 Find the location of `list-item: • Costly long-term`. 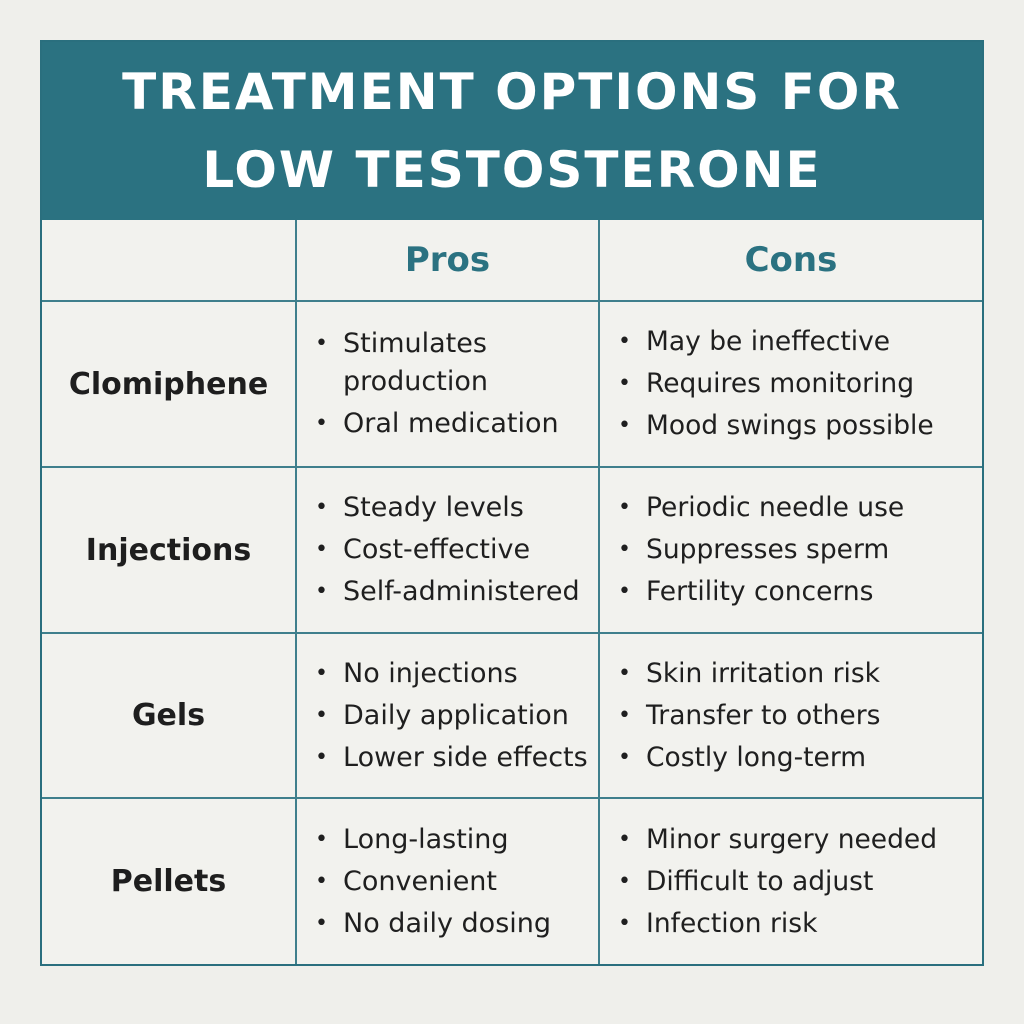

list-item: • Costly long-term is located at coordinates (749, 758).